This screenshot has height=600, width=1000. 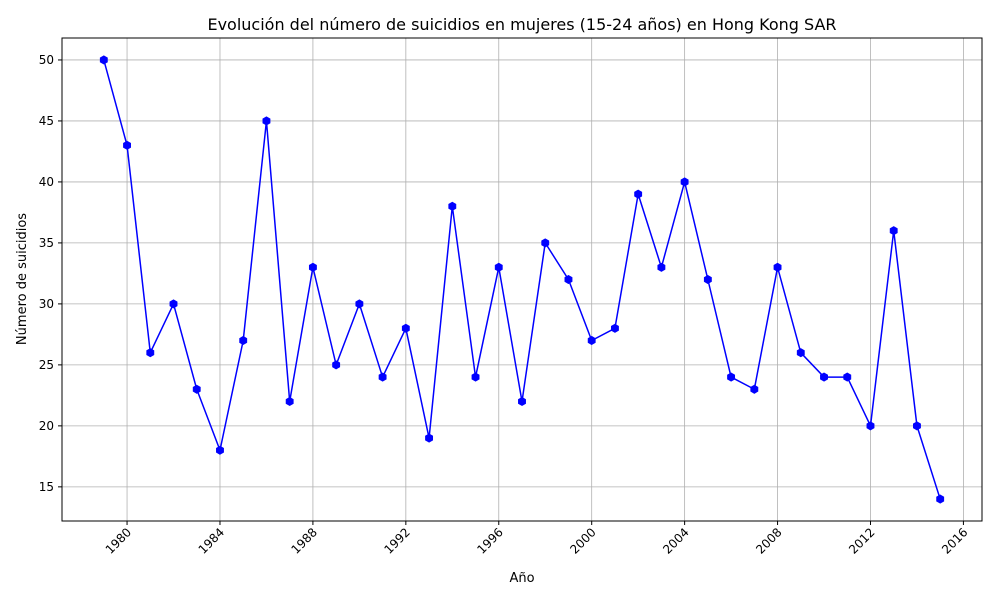 I want to click on y-tick-label: 35, so click(x=46, y=243).